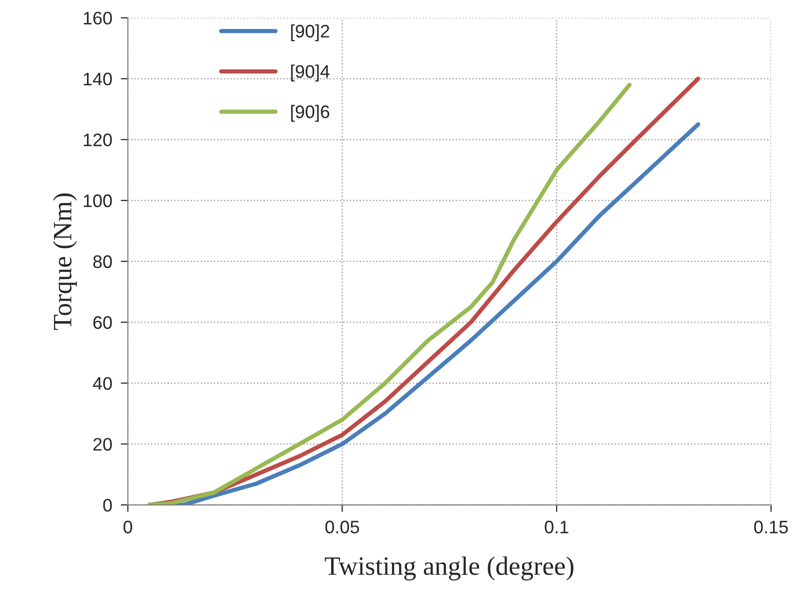 This screenshot has height=594, width=799. What do you see at coordinates (98, 201) in the screenshot?
I see `y-tick-label: 100` at bounding box center [98, 201].